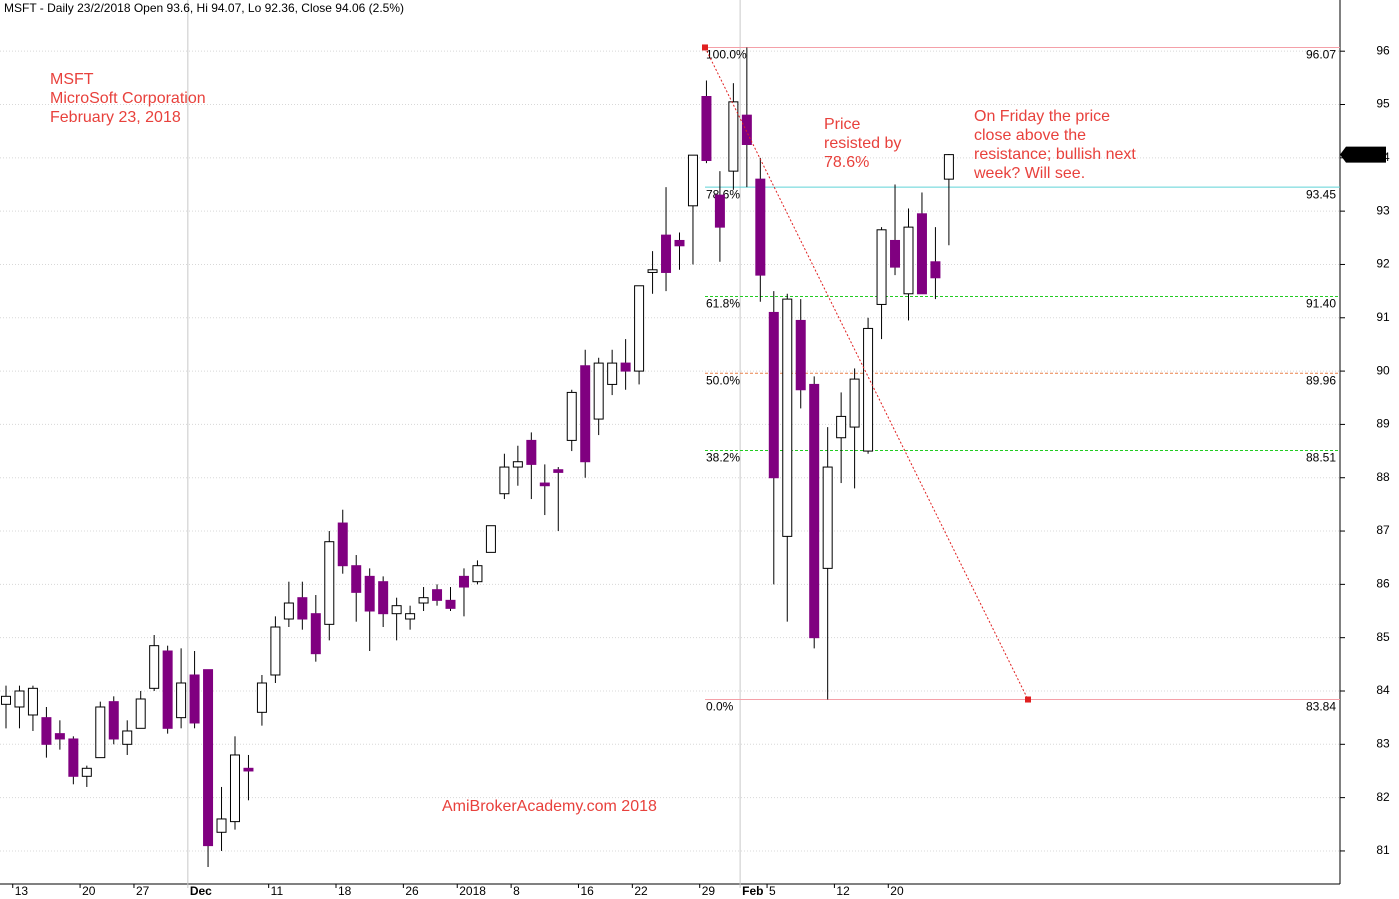 The height and width of the screenshot is (899, 1399). Describe the element at coordinates (1321, 194) in the screenshot. I see `fib-value: 93.45` at that location.